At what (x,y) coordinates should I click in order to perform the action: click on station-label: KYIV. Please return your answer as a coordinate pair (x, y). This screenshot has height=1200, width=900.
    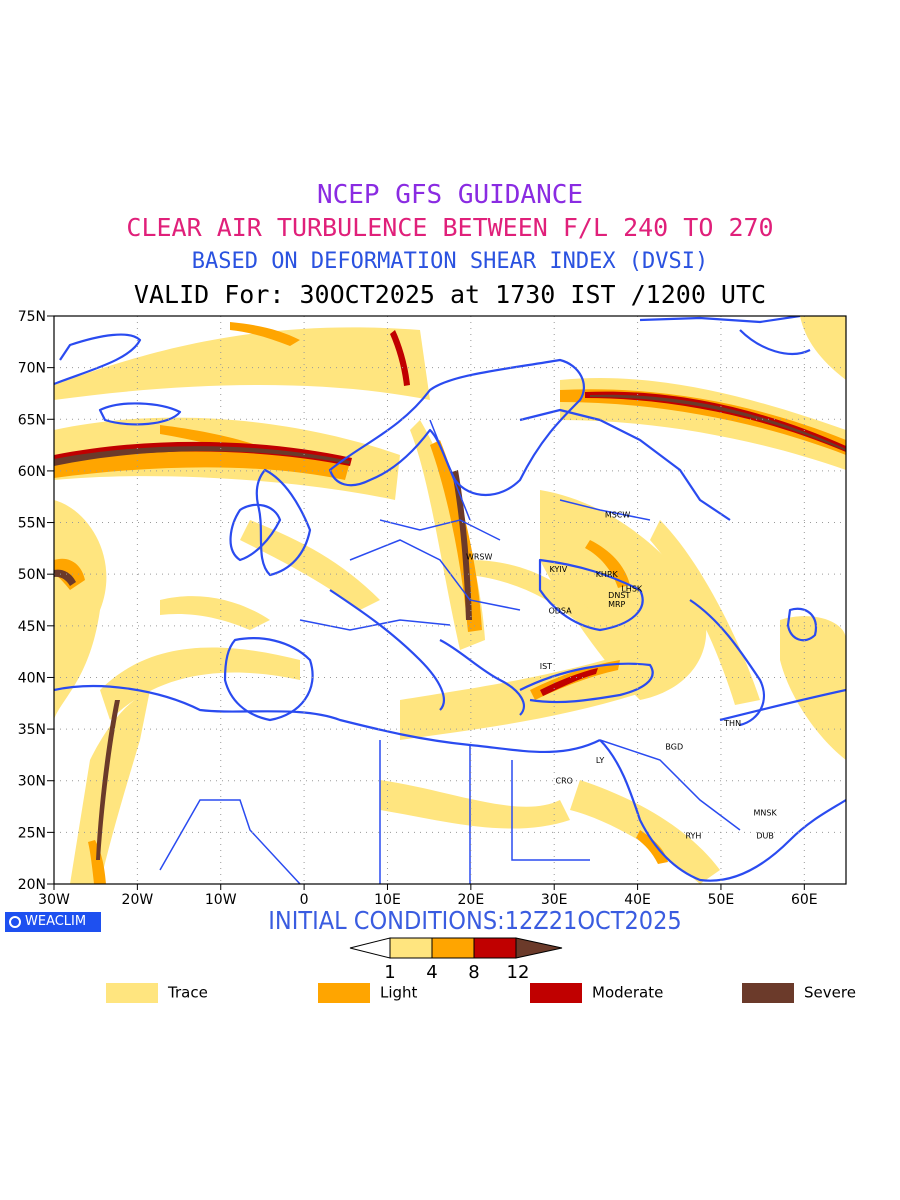
    Looking at the image, I should click on (559, 569).